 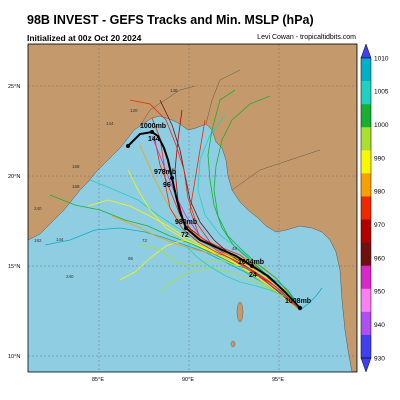 I want to click on colorbar-bottom-arrow, so click(x=366, y=365).